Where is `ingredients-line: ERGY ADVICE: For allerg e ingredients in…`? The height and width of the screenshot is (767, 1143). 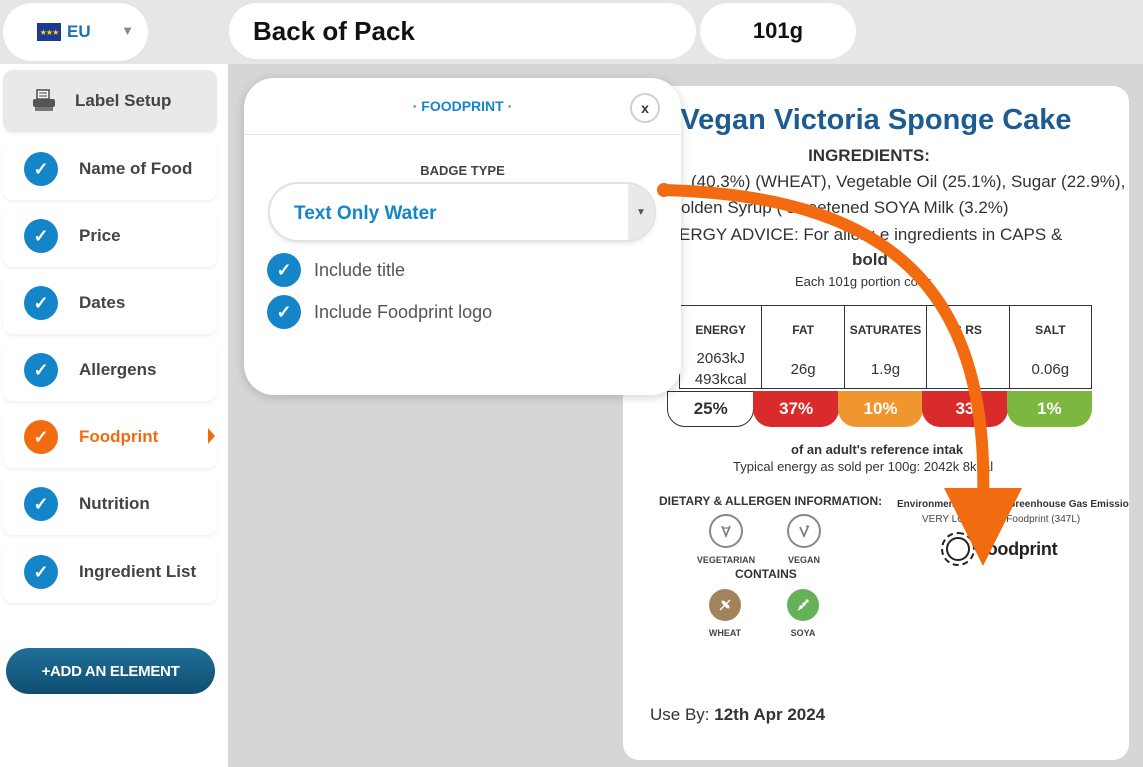 ingredients-line: ERGY ADVICE: For allerg e ingredients in… is located at coordinates (871, 234).